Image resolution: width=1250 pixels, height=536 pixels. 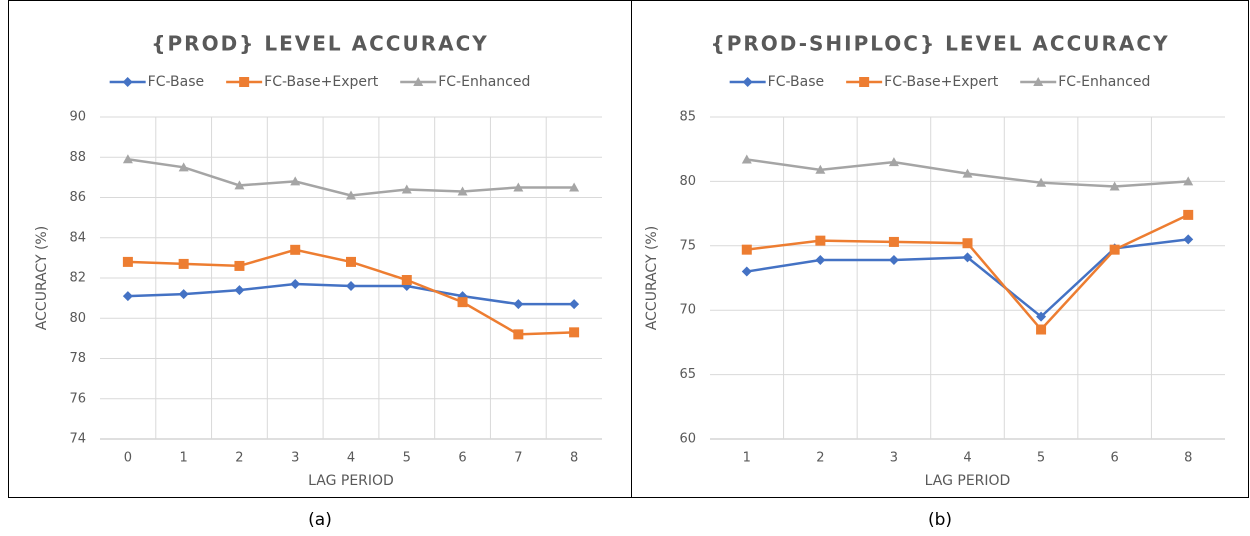 What do you see at coordinates (77, 197) in the screenshot?
I see `y-tick-label: 86` at bounding box center [77, 197].